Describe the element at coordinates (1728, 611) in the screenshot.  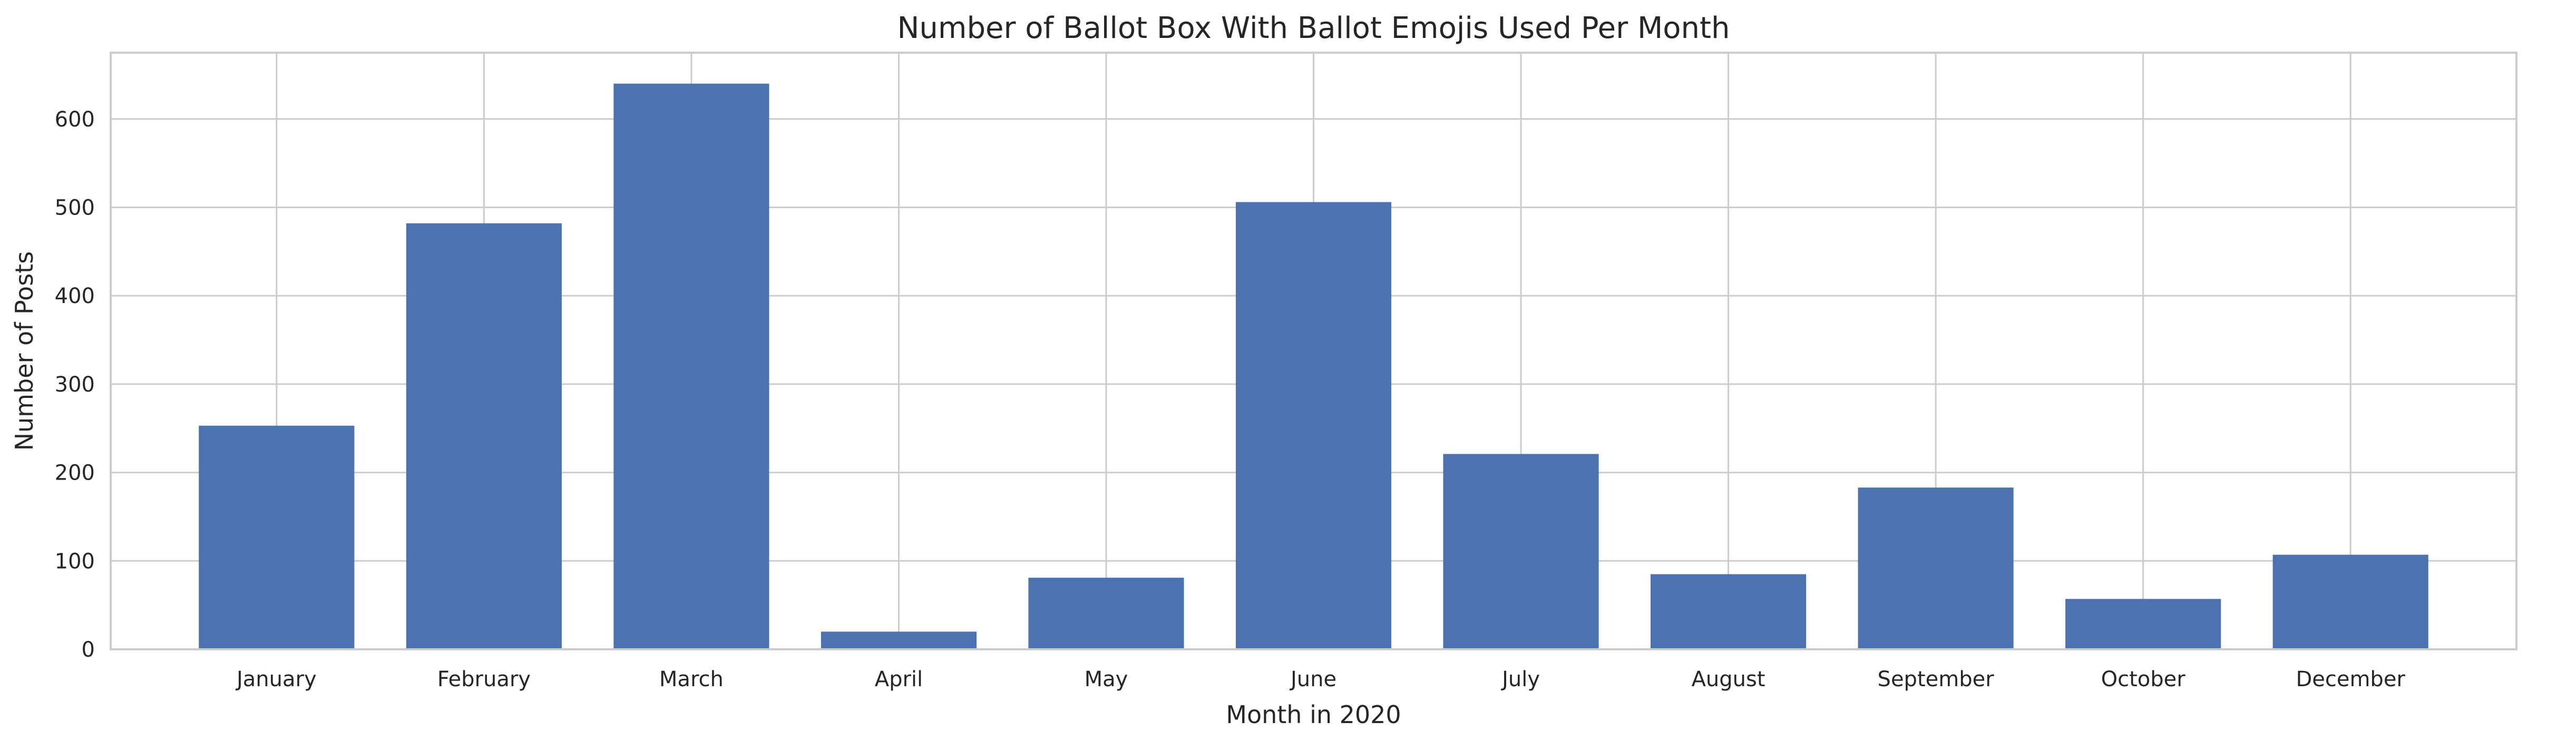
I see `bar-august` at that location.